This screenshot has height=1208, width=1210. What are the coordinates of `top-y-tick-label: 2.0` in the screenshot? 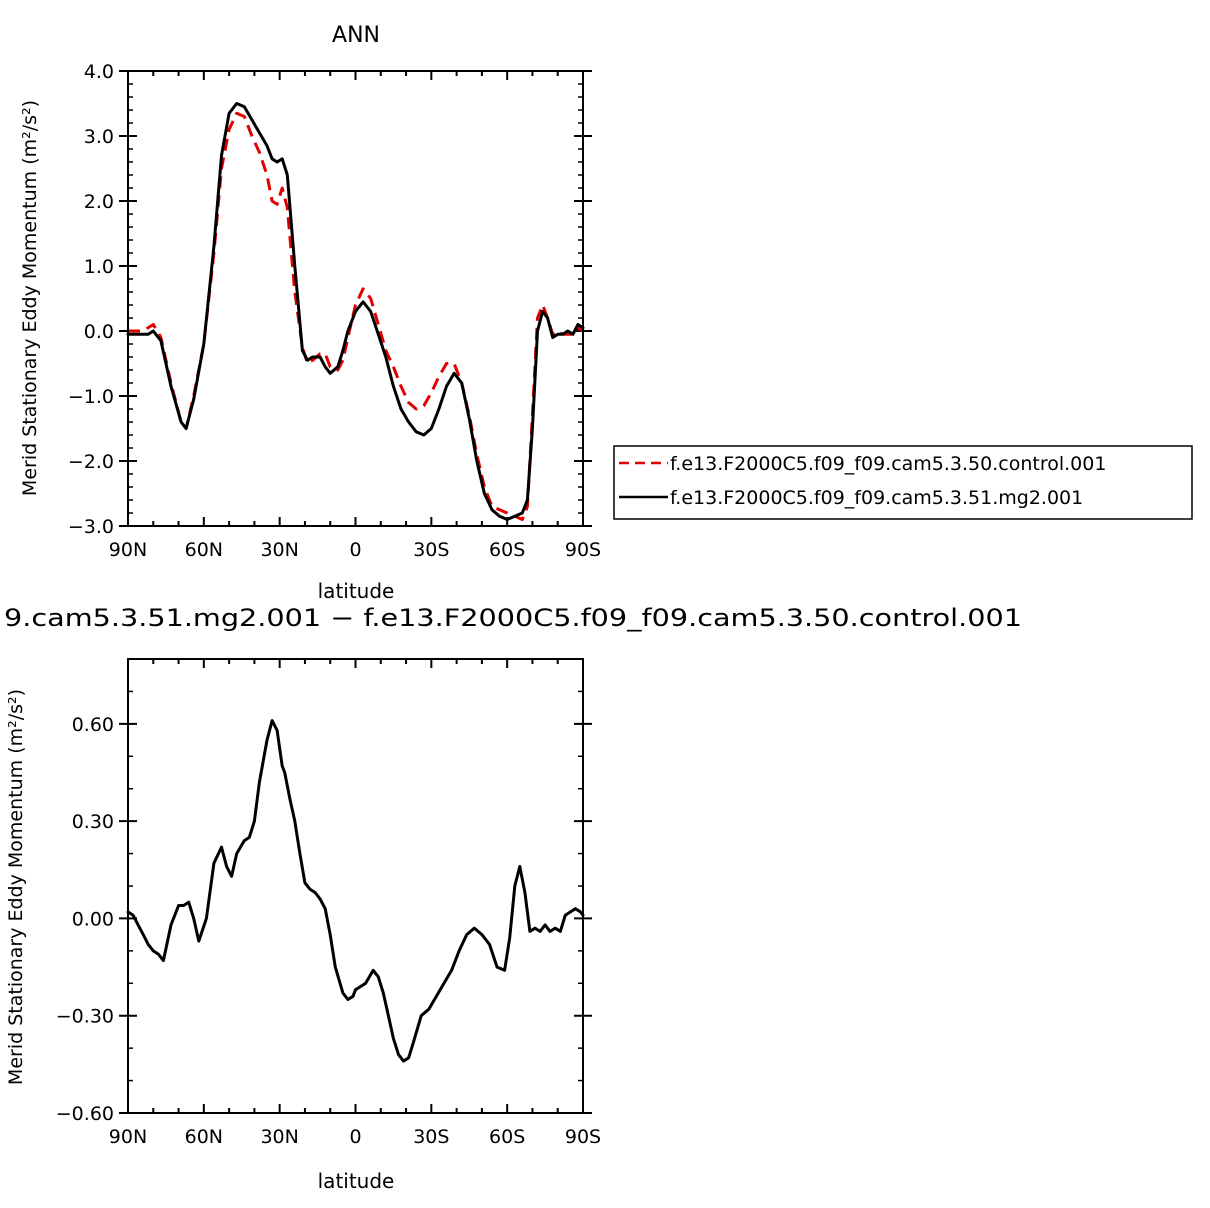 It's located at (99, 202).